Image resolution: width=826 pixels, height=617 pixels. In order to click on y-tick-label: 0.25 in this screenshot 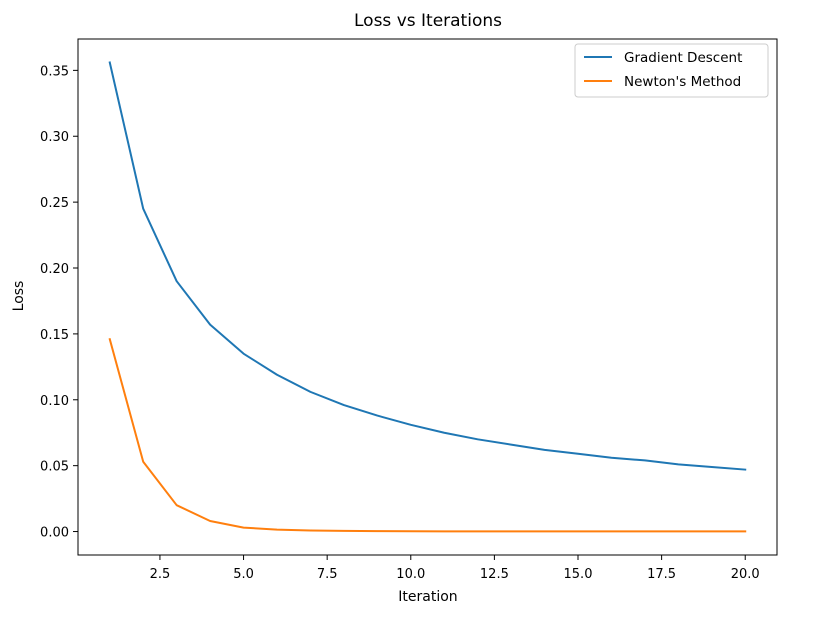, I will do `click(54, 203)`.